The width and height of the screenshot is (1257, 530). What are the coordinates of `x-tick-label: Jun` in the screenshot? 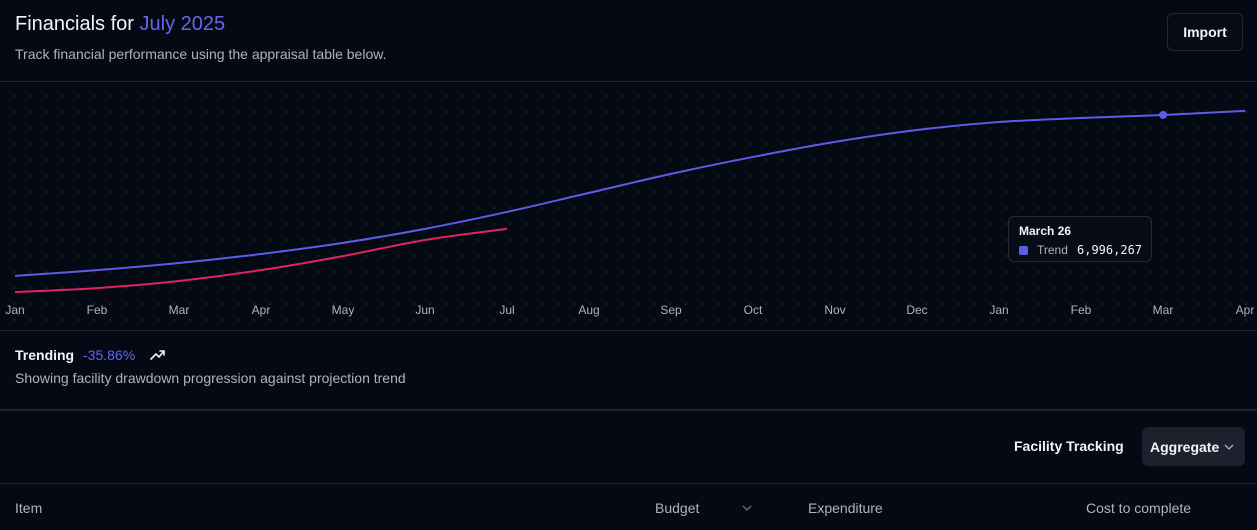 It's located at (424, 310).